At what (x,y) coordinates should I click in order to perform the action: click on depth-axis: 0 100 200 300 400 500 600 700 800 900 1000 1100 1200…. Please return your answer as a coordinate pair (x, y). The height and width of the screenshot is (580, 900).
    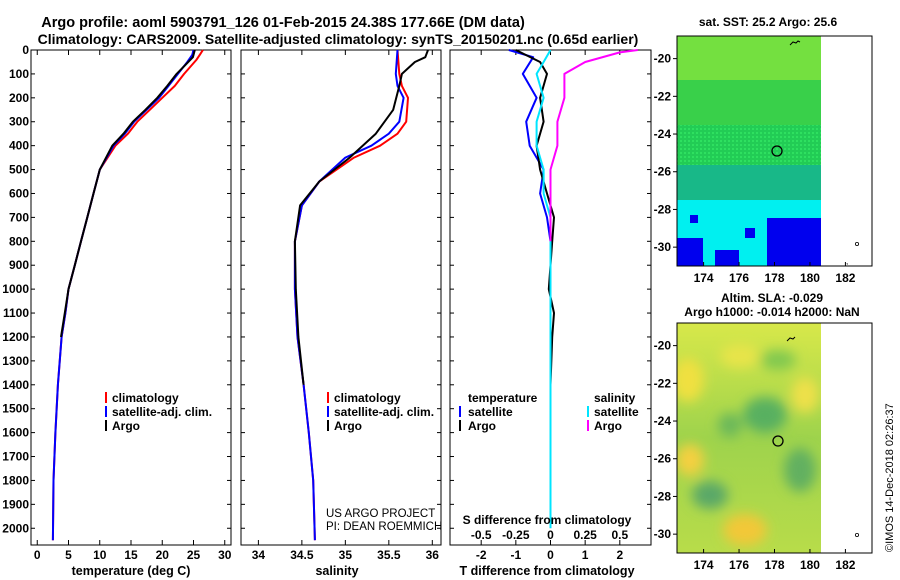
    Looking at the image, I should click on (15, 289).